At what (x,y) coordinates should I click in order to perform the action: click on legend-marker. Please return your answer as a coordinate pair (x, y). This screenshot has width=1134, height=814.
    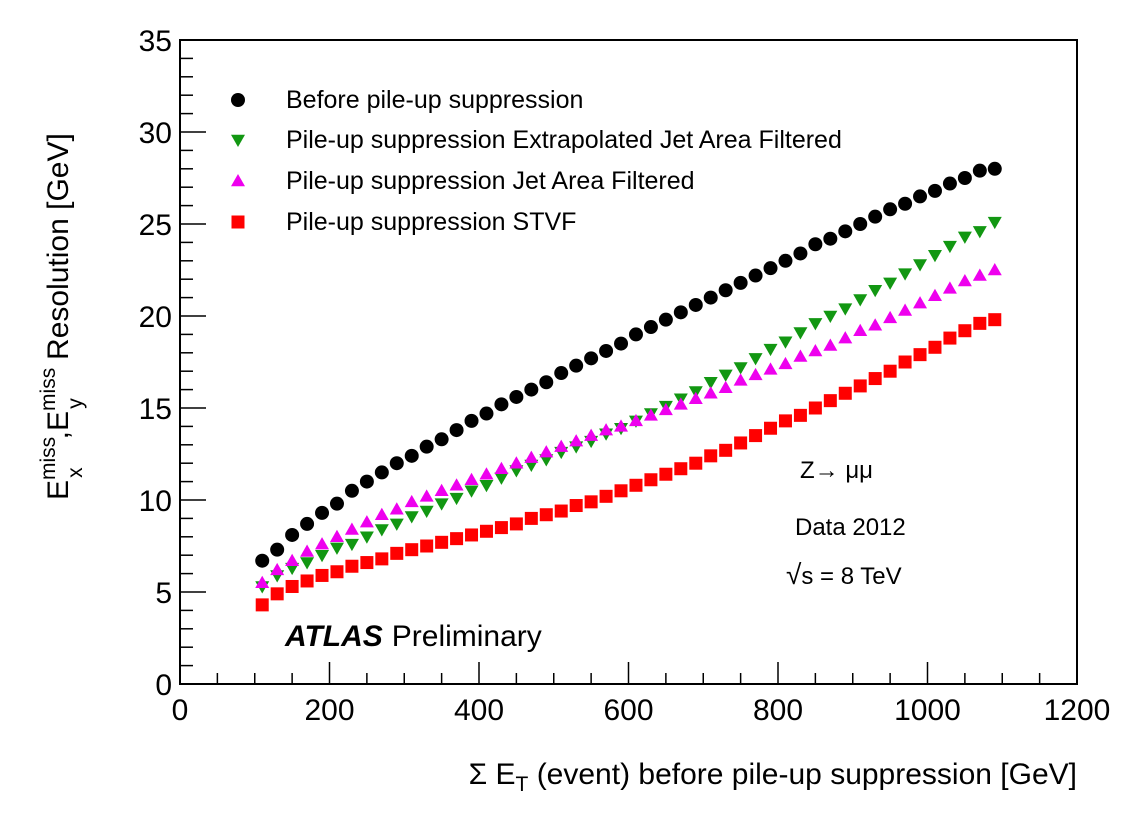
    Looking at the image, I should click on (238, 180).